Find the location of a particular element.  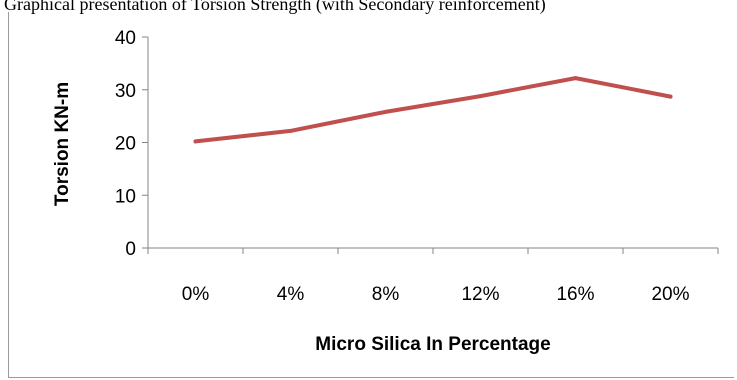

x-tick-label: 4% is located at coordinates (291, 294).